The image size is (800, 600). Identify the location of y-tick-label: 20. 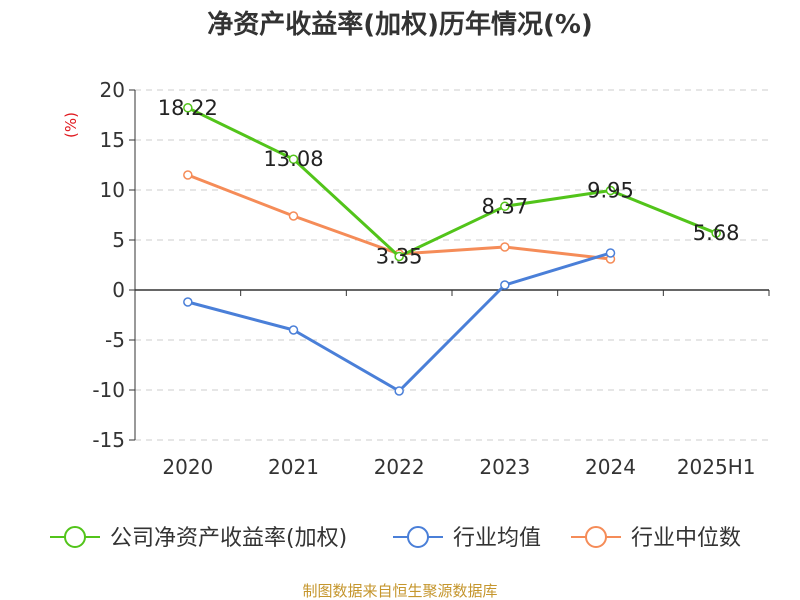
(112, 90).